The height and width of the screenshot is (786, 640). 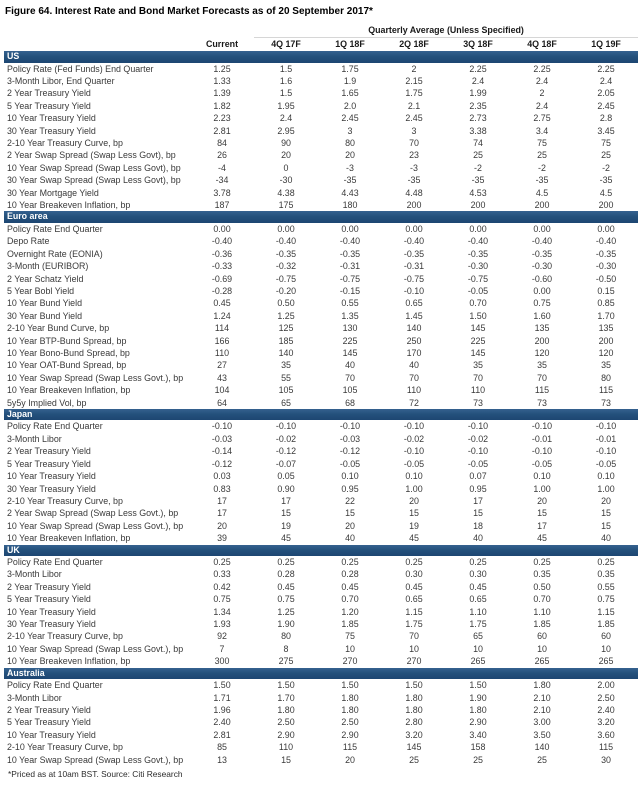 What do you see at coordinates (542, 624) in the screenshot?
I see `cell-value: 1.85` at bounding box center [542, 624].